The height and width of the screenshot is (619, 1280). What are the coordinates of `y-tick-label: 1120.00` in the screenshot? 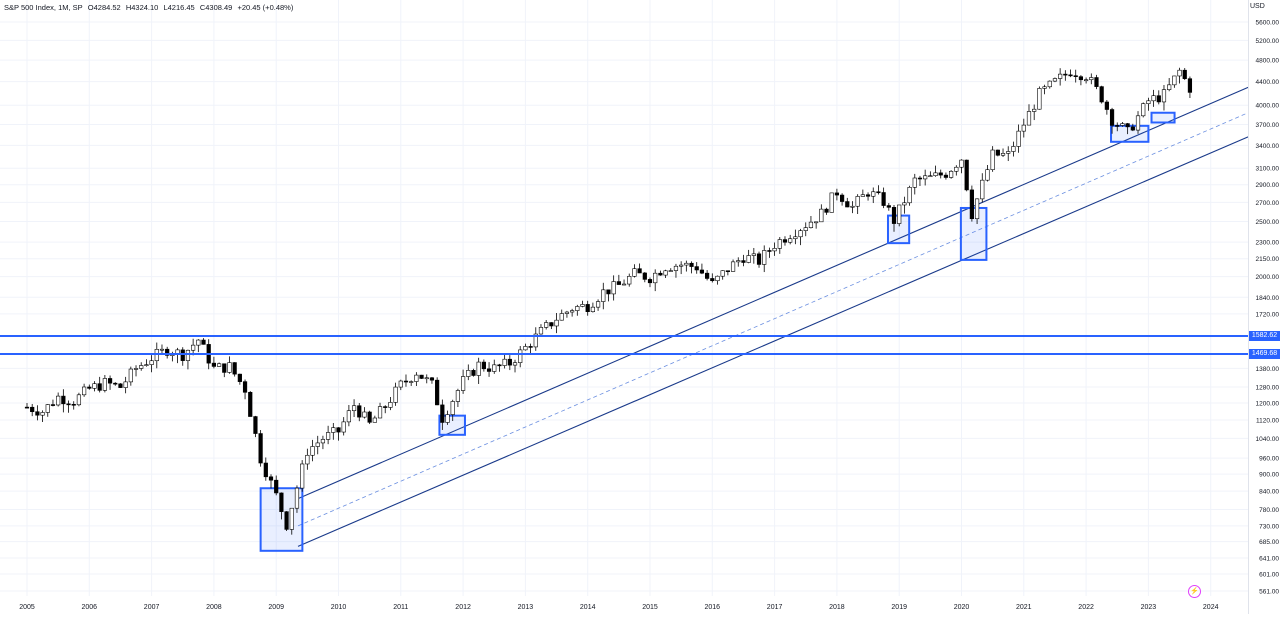 It's located at (1267, 421).